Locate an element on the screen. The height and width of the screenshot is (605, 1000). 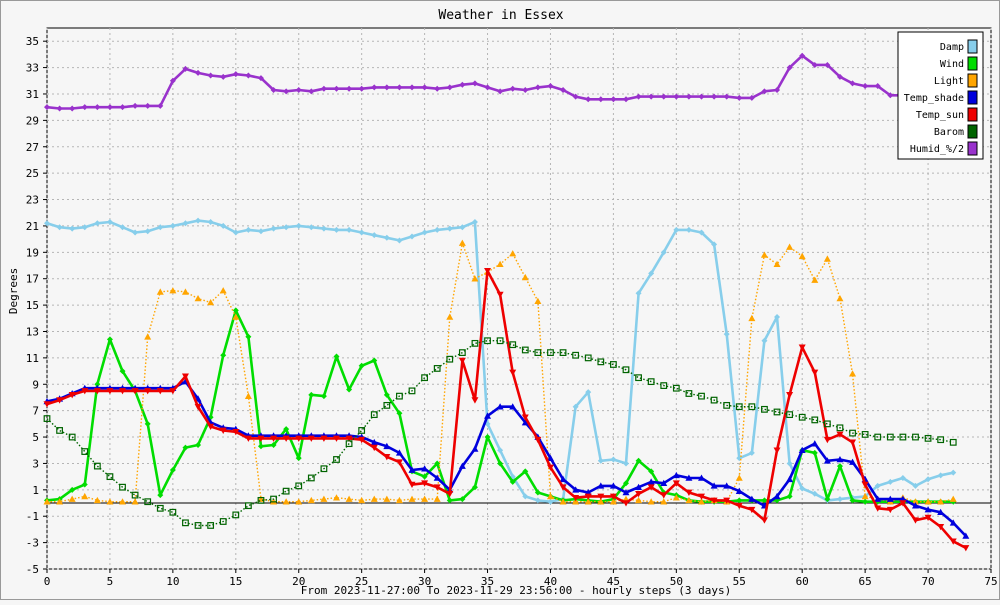
x-tick-label: 50 is located at coordinates (676, 581).